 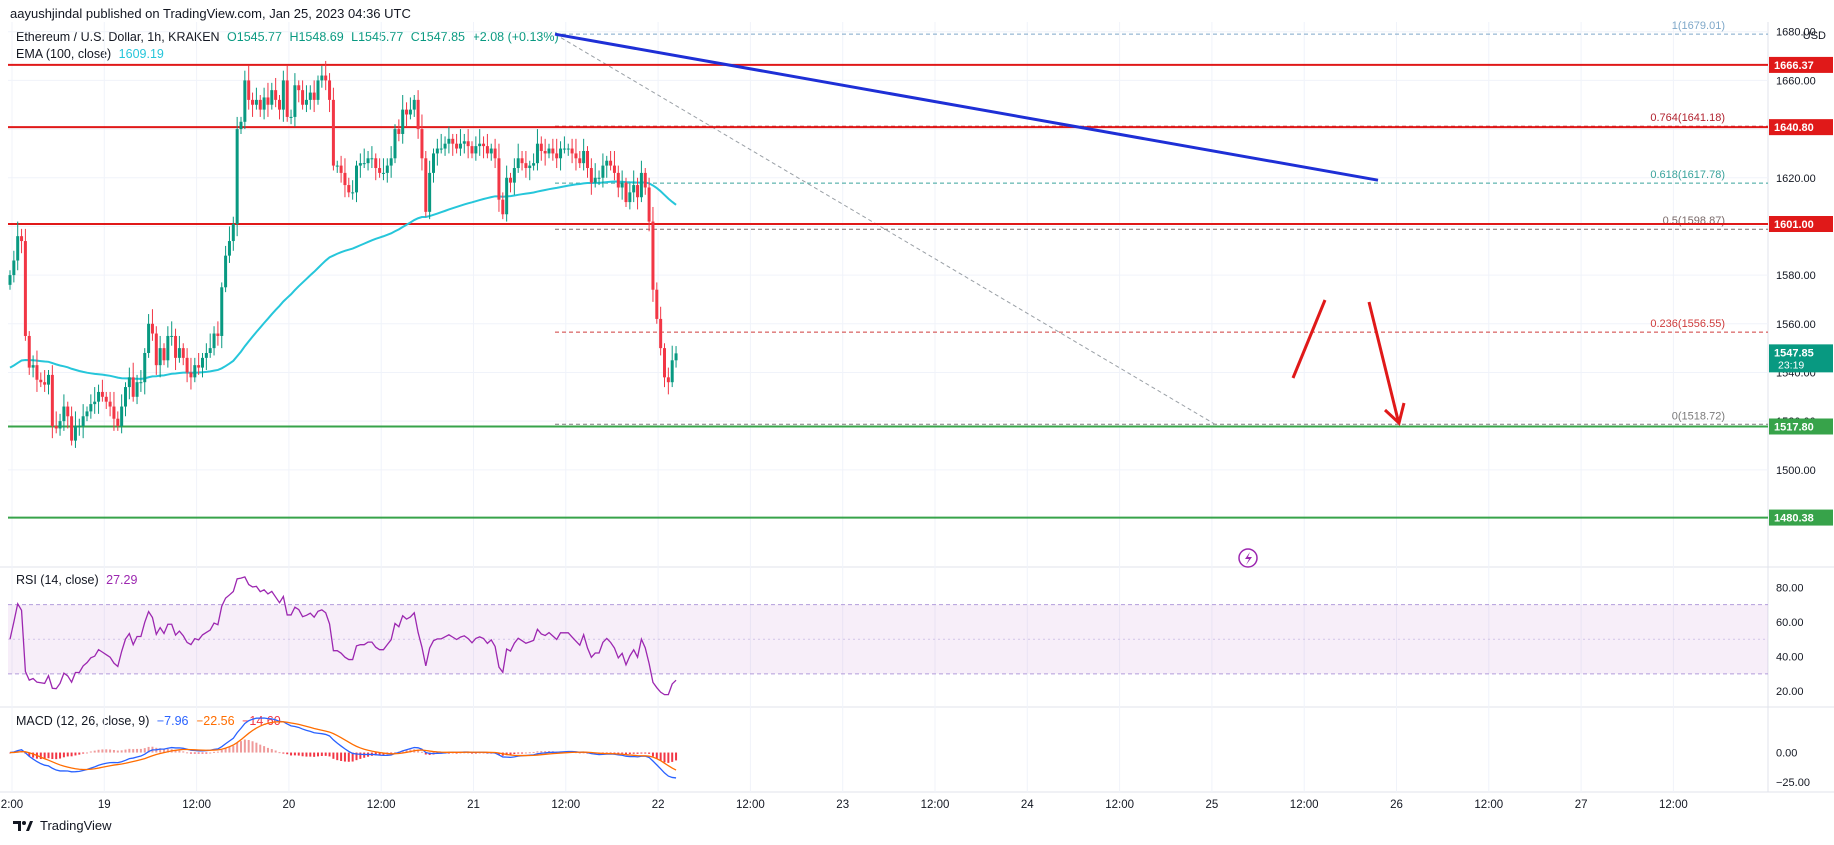 I want to click on ema-label: EMA (100, close), so click(x=64, y=54).